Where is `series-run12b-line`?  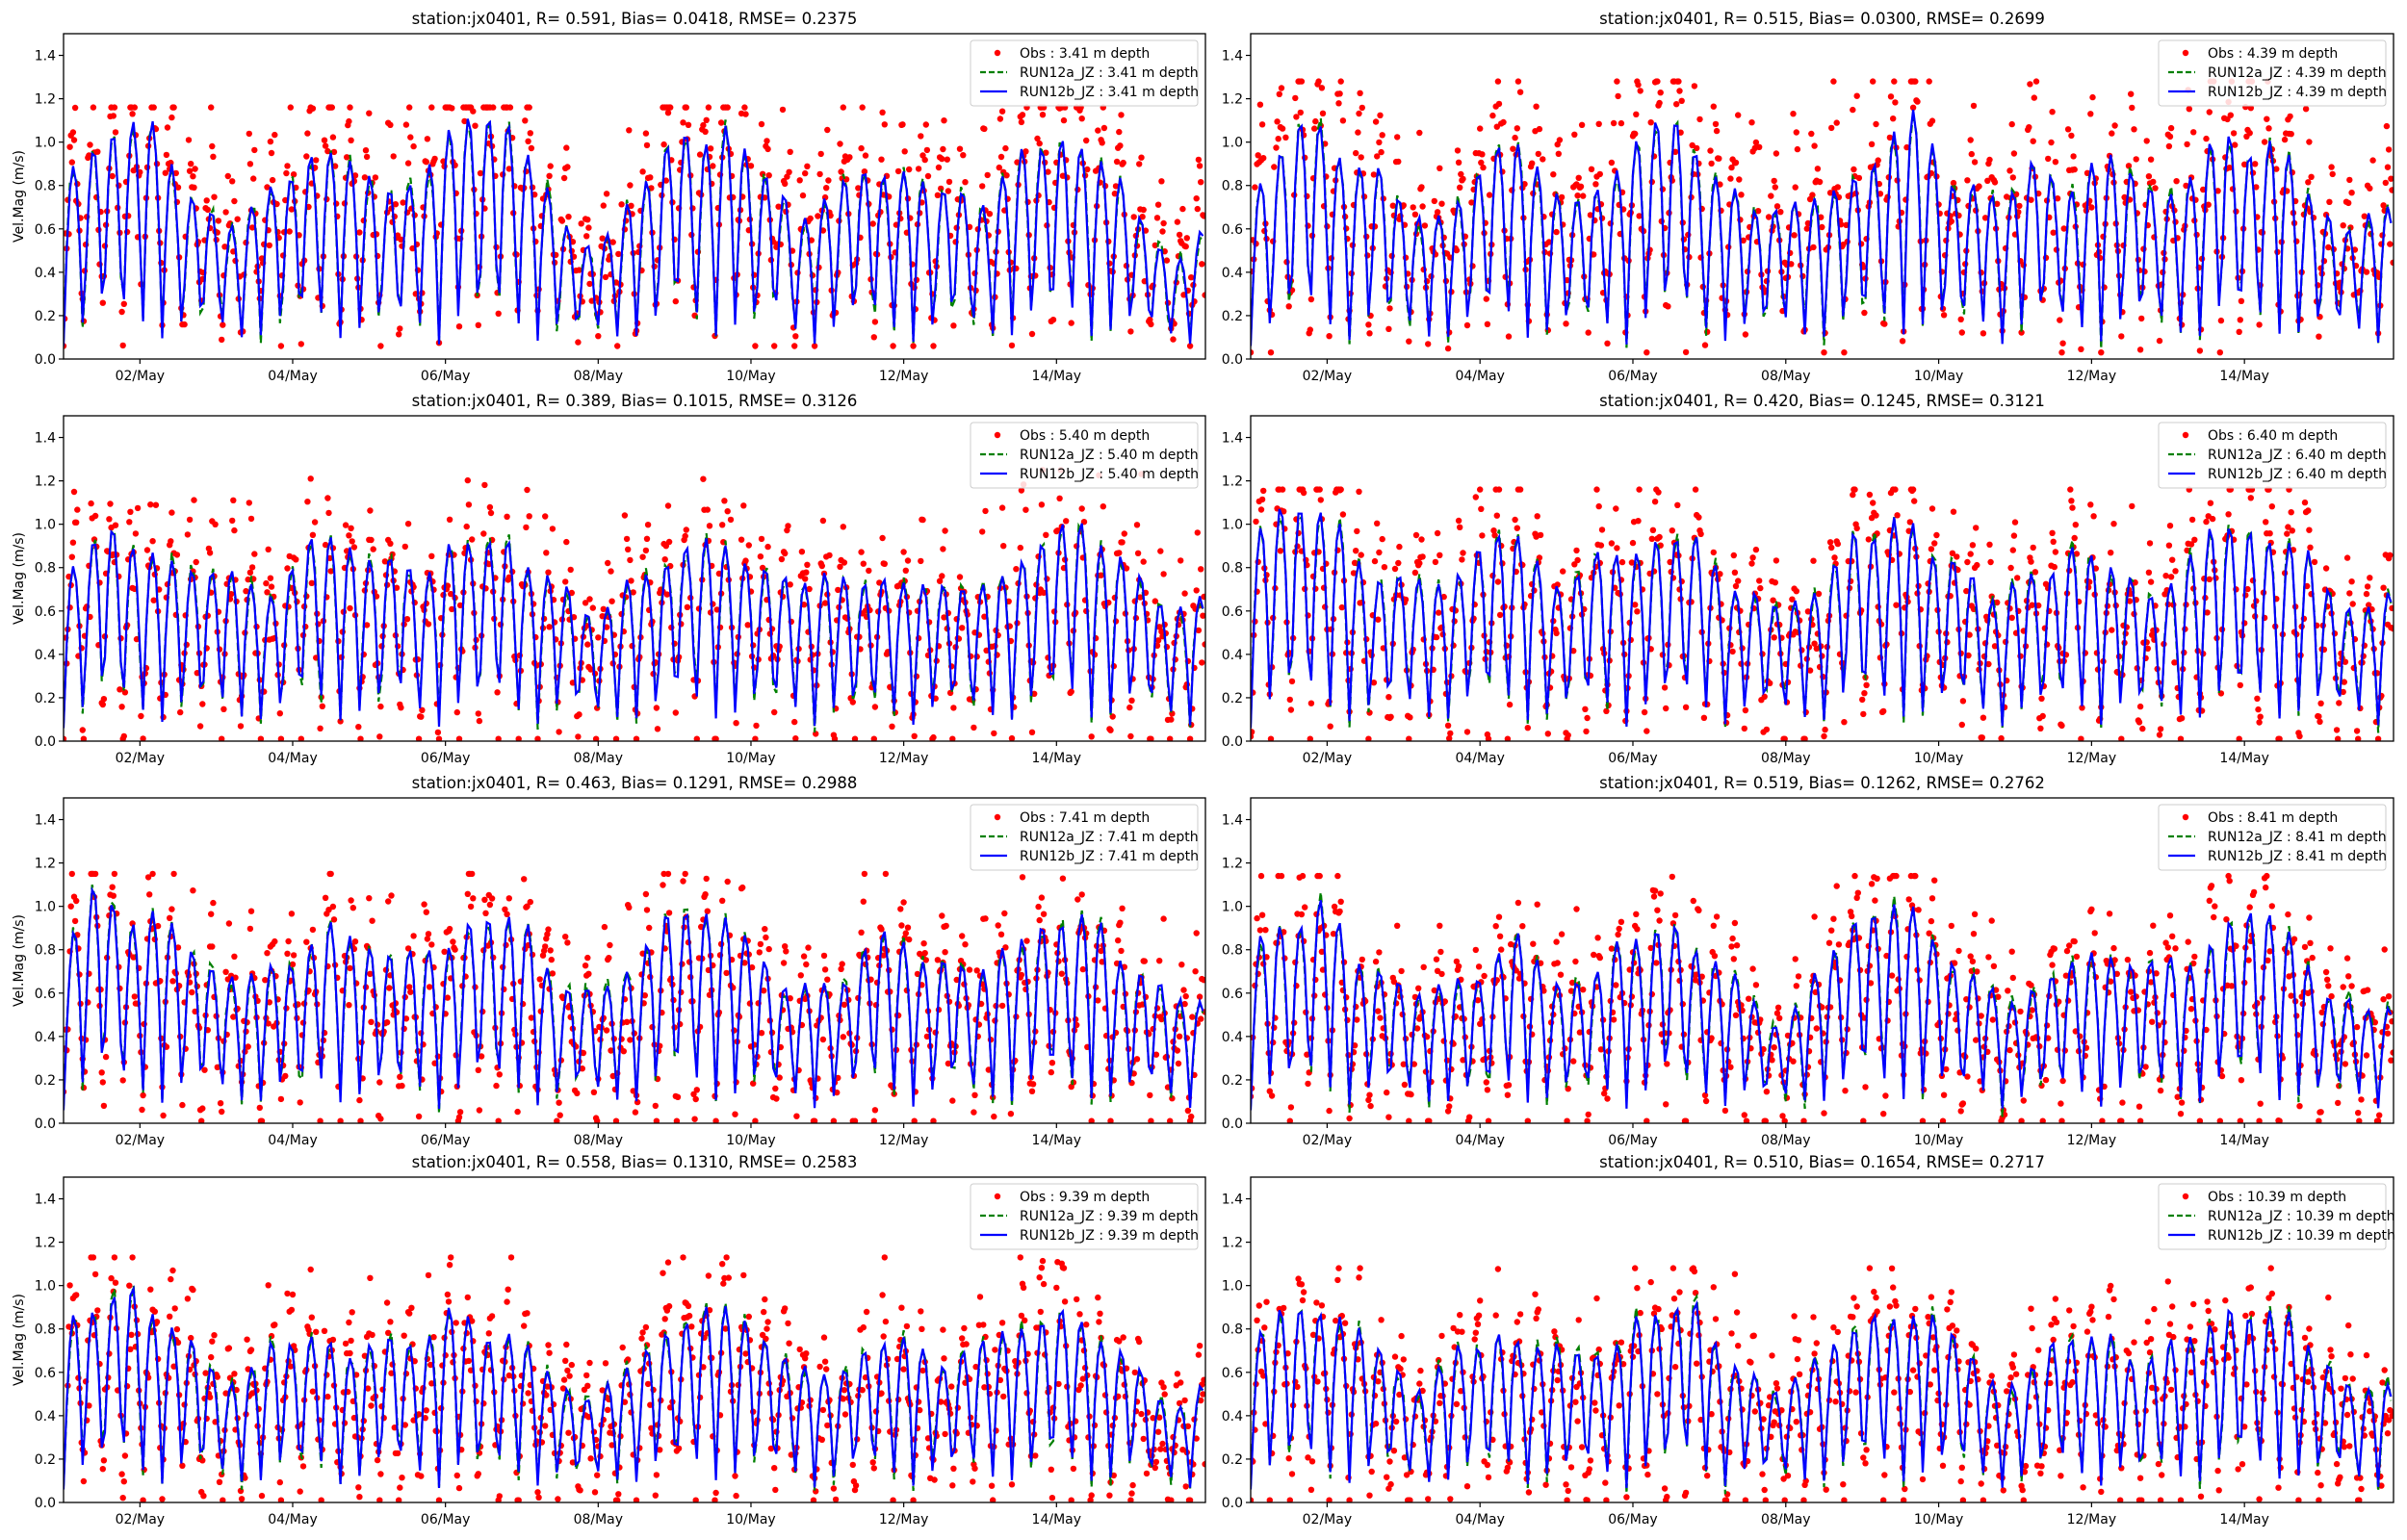
series-run12b-line is located at coordinates (634, 626).